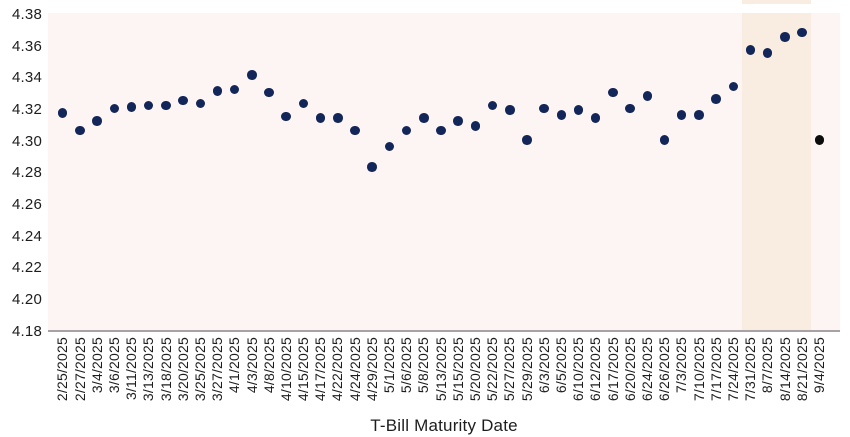 This screenshot has height=437, width=850. I want to click on x-axis-line, so click(444, 331).